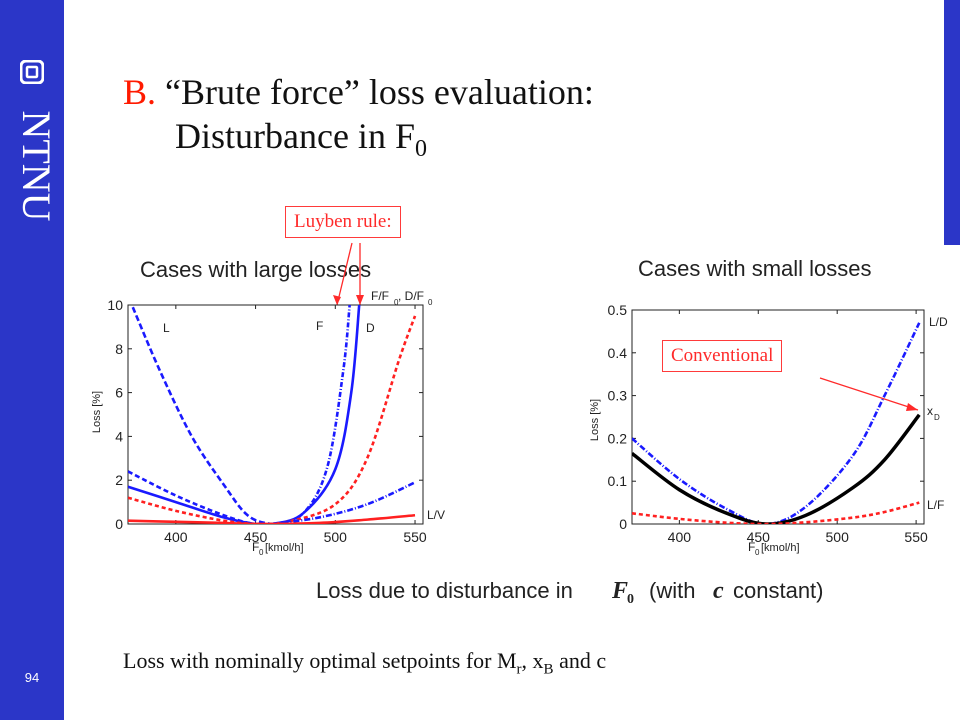 This screenshot has height=720, width=960. I want to click on ntnu-logo-icon, so click(32, 72).